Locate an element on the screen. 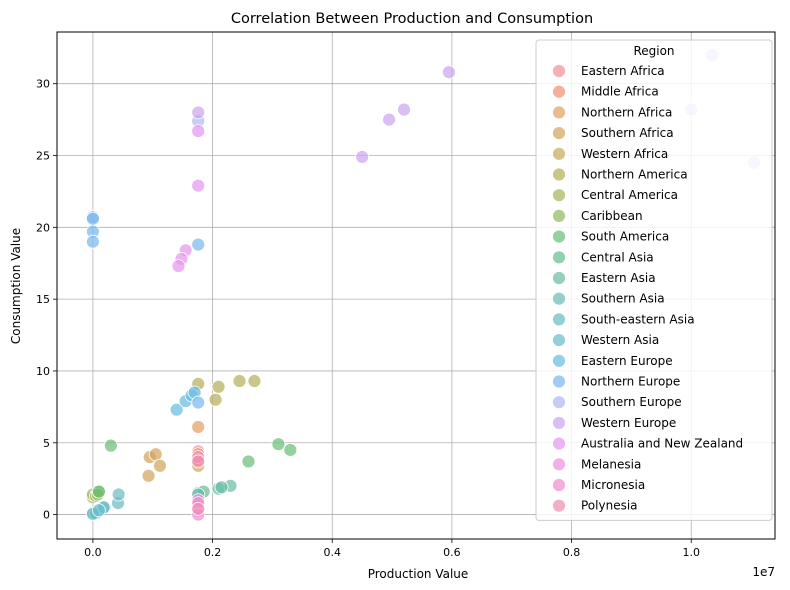 The height and width of the screenshot is (590, 790). legend-entry: South America is located at coordinates (625, 237).